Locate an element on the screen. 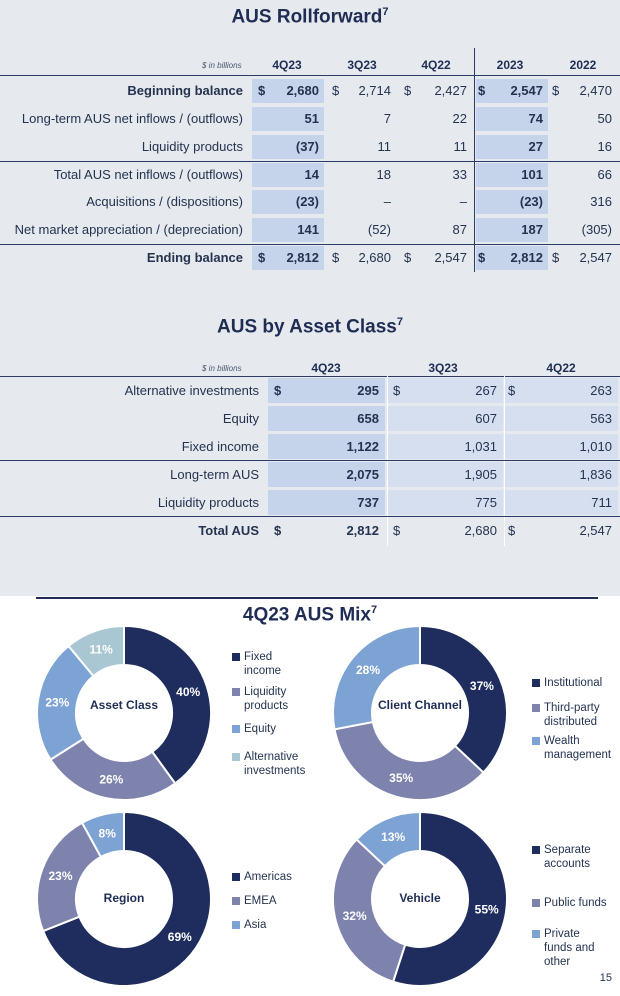 This screenshot has width=620, height=996. donut-center-label: Vehicle is located at coordinates (420, 898).